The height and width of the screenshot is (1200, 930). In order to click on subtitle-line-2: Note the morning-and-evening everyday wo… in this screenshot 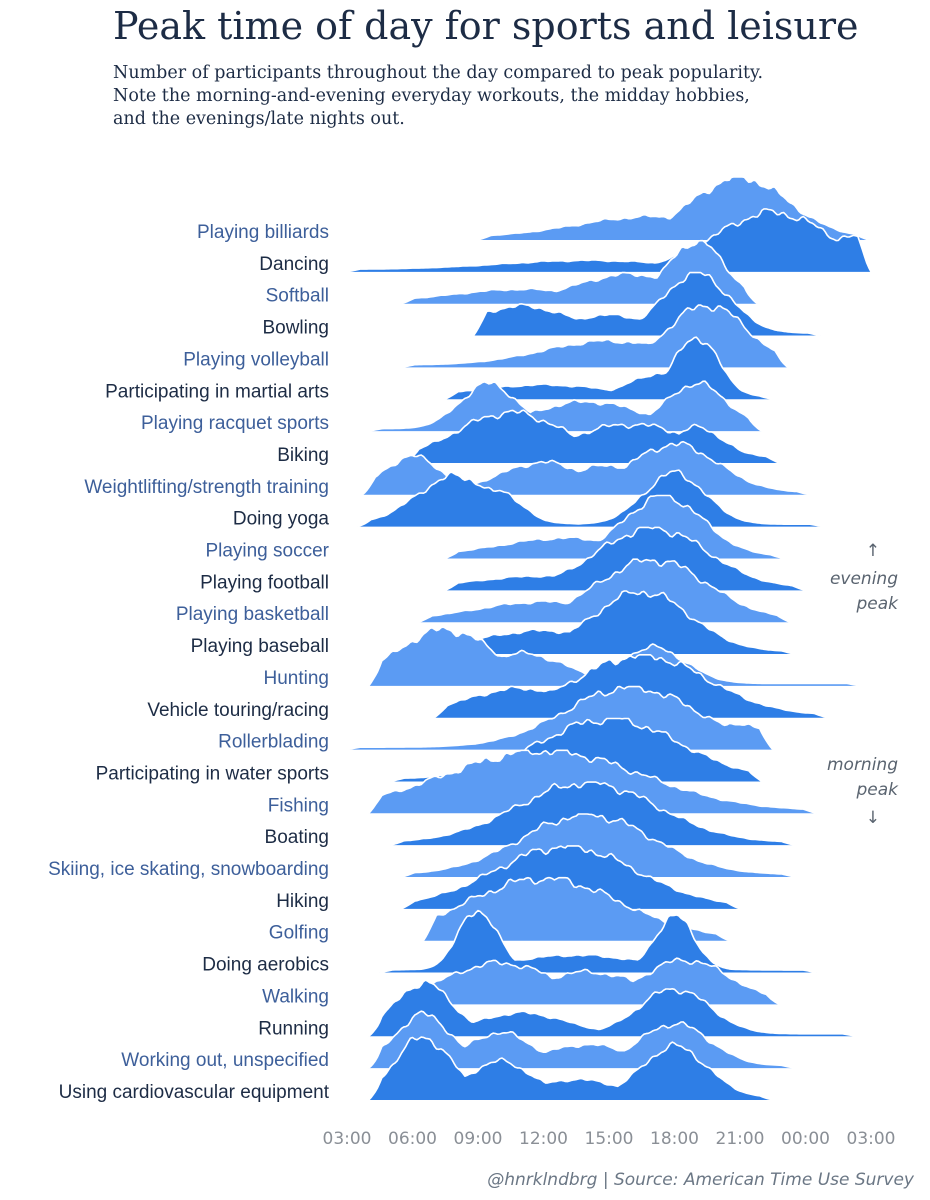, I will do `click(431, 96)`.